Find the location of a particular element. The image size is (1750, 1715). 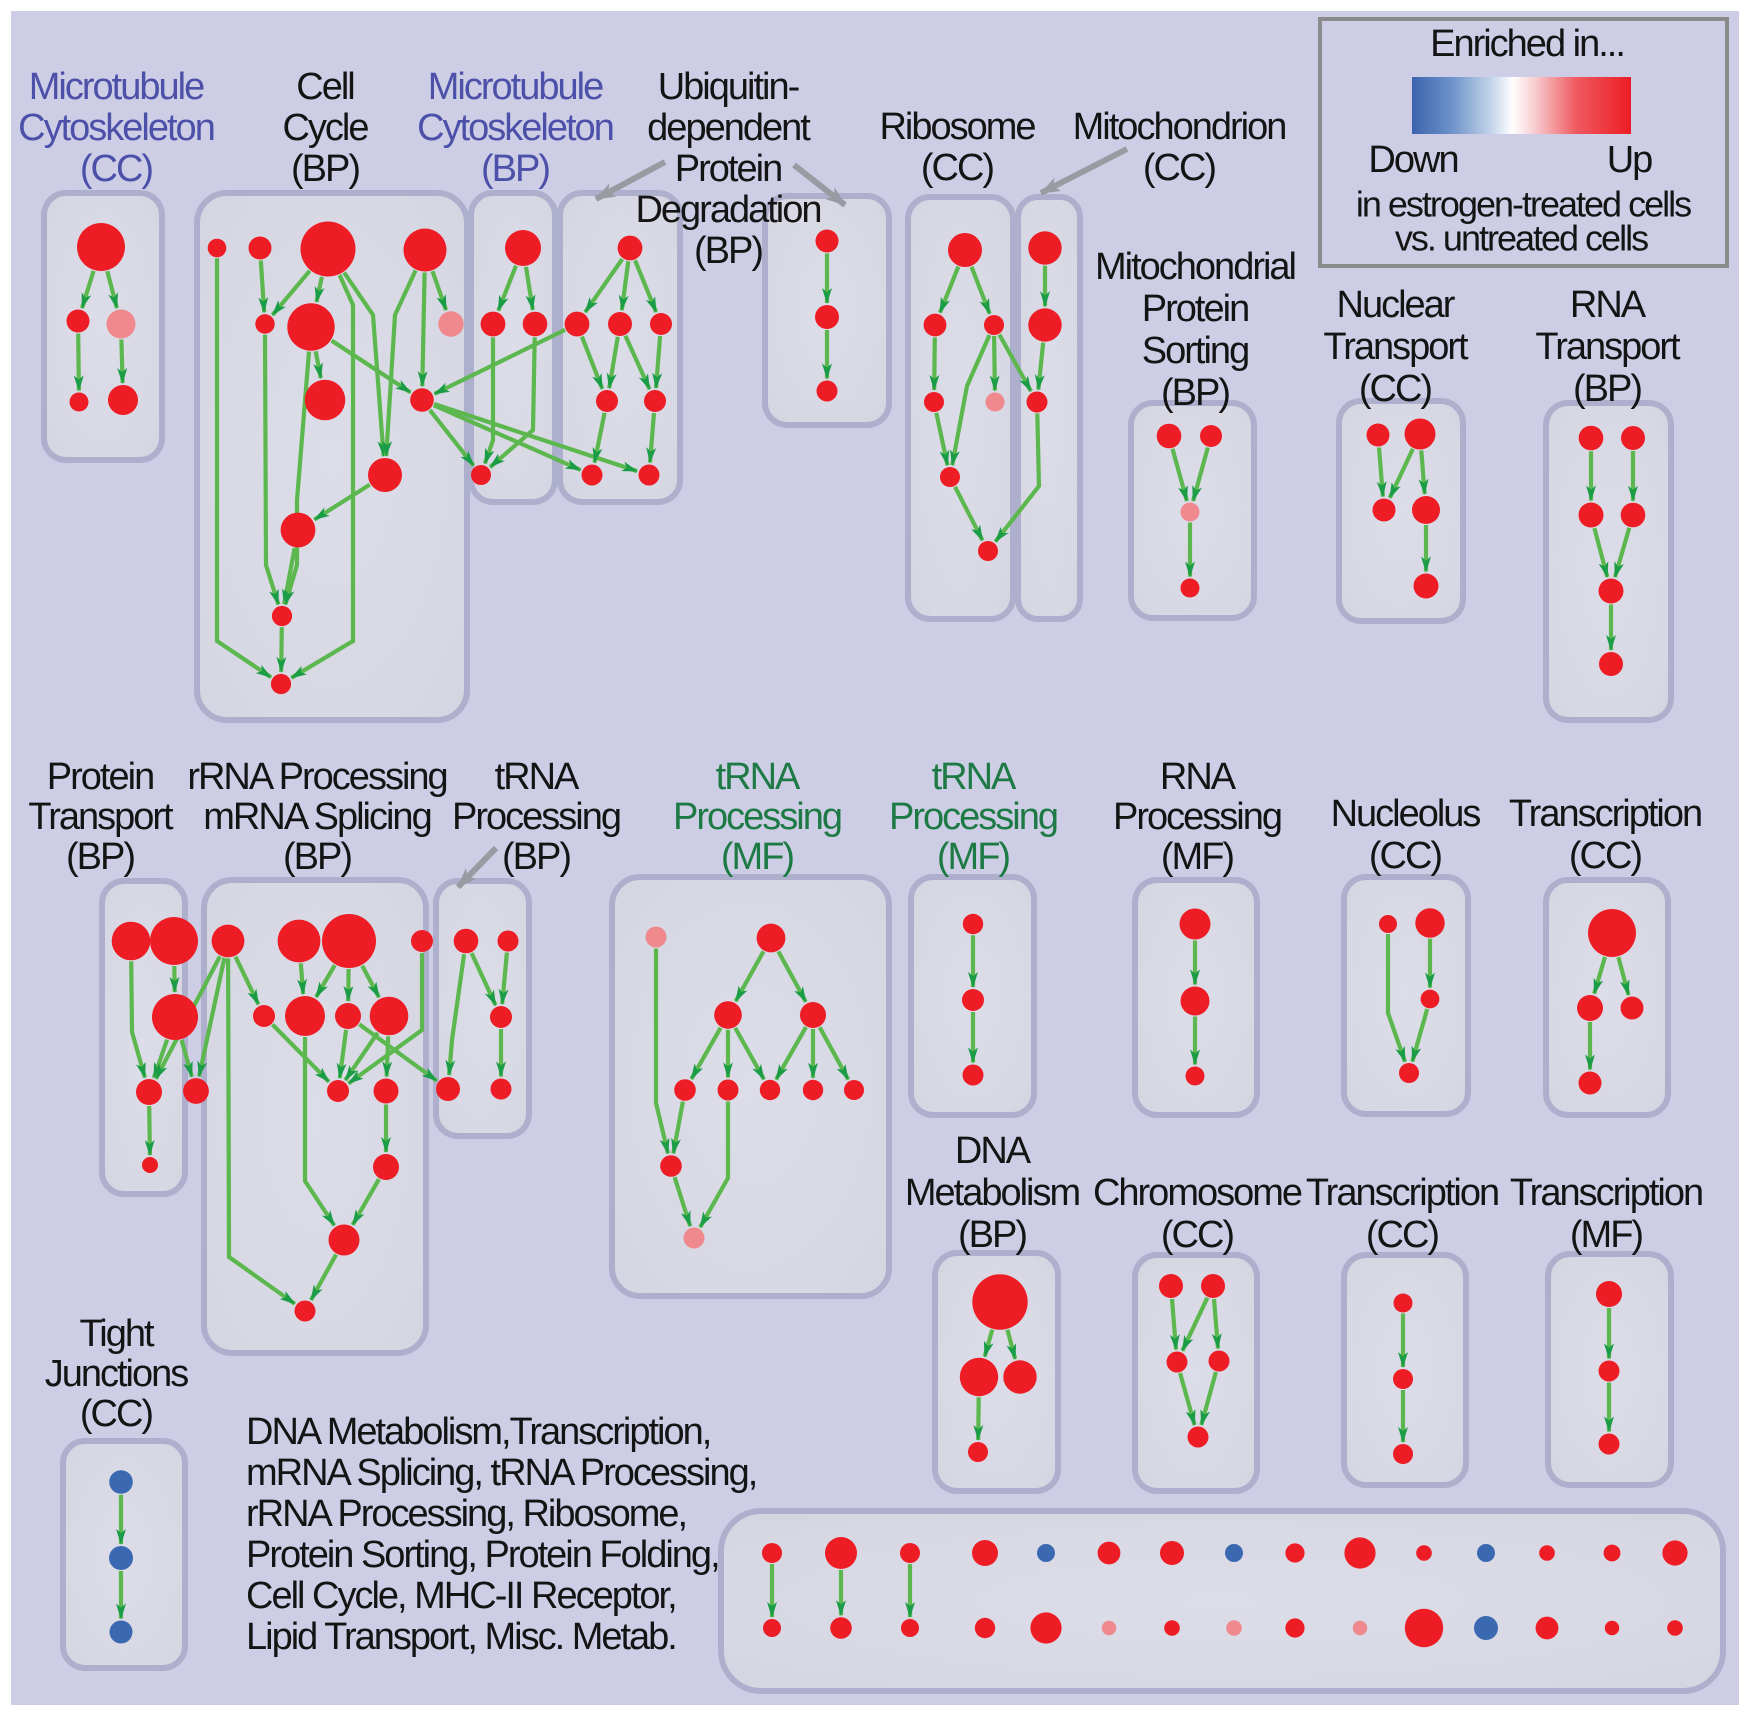

svg-text: Down is located at coordinates (1412, 160).